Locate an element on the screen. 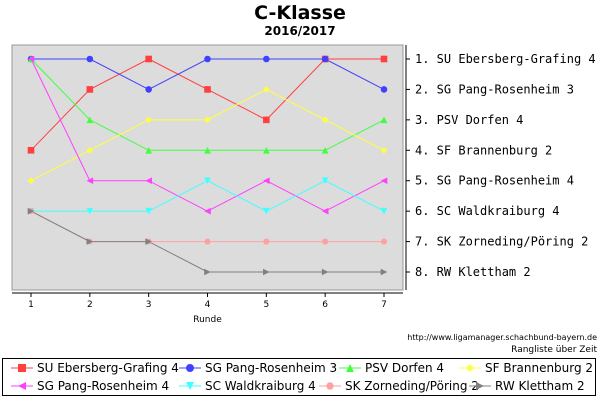 Image resolution: width=600 pixels, height=400 pixels. legend-label: SC Waldkraiburg 4 is located at coordinates (260, 386).